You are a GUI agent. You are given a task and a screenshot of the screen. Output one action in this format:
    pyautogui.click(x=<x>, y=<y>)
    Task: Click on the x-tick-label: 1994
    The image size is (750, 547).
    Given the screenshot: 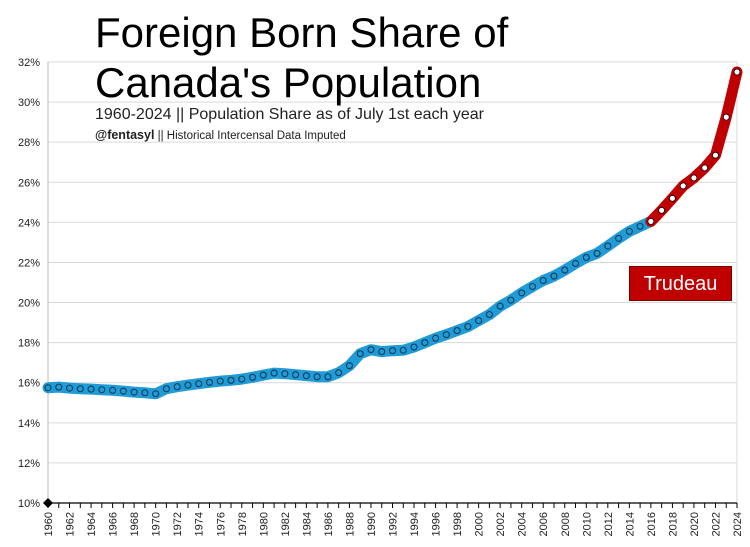 What is the action you would take?
    pyautogui.click(x=415, y=524)
    